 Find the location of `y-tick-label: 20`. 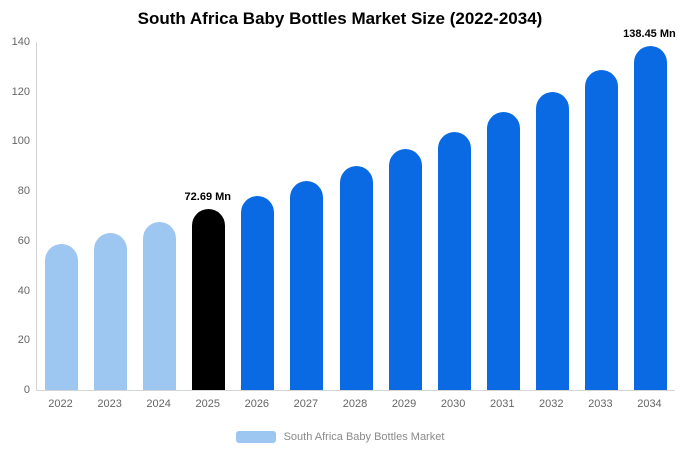

y-tick-label: 20 is located at coordinates (23, 340).